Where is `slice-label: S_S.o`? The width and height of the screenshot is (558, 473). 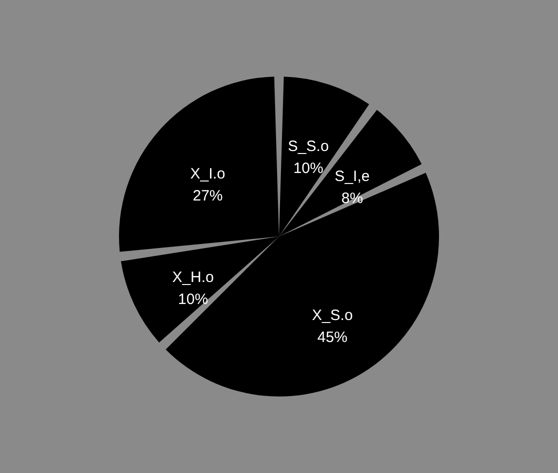
slice-label: S_S.o is located at coordinates (308, 147).